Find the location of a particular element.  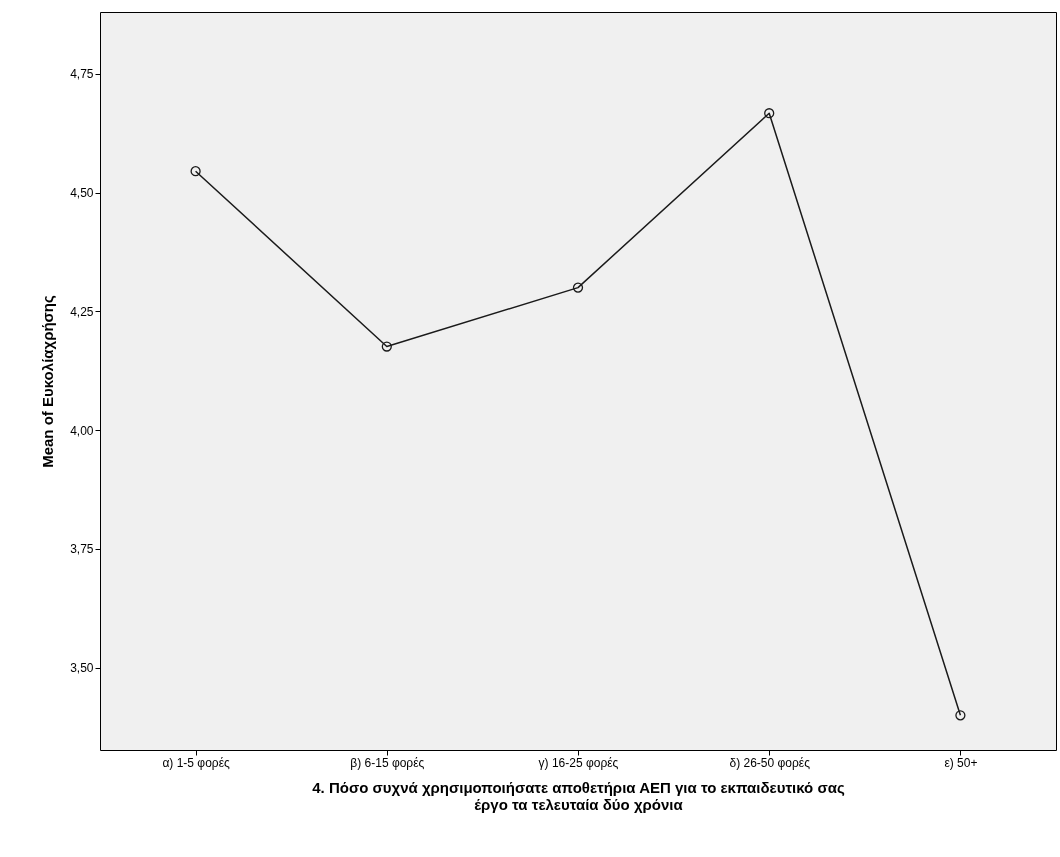

y-tick-label: 4,00 is located at coordinates (82, 430).